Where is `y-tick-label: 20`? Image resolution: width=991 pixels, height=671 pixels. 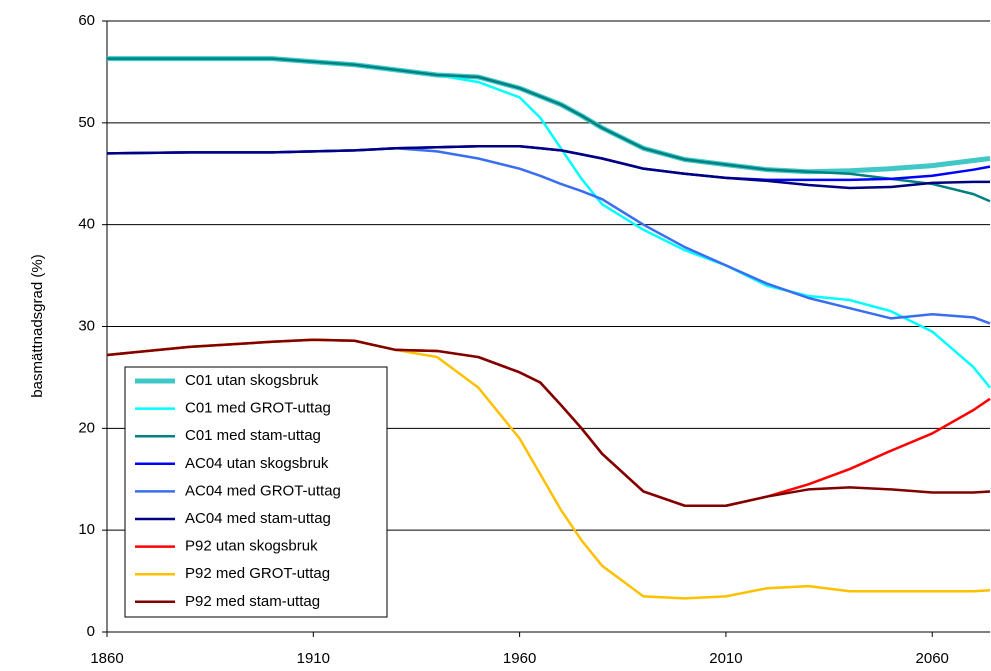
y-tick-label: 20 is located at coordinates (86, 427).